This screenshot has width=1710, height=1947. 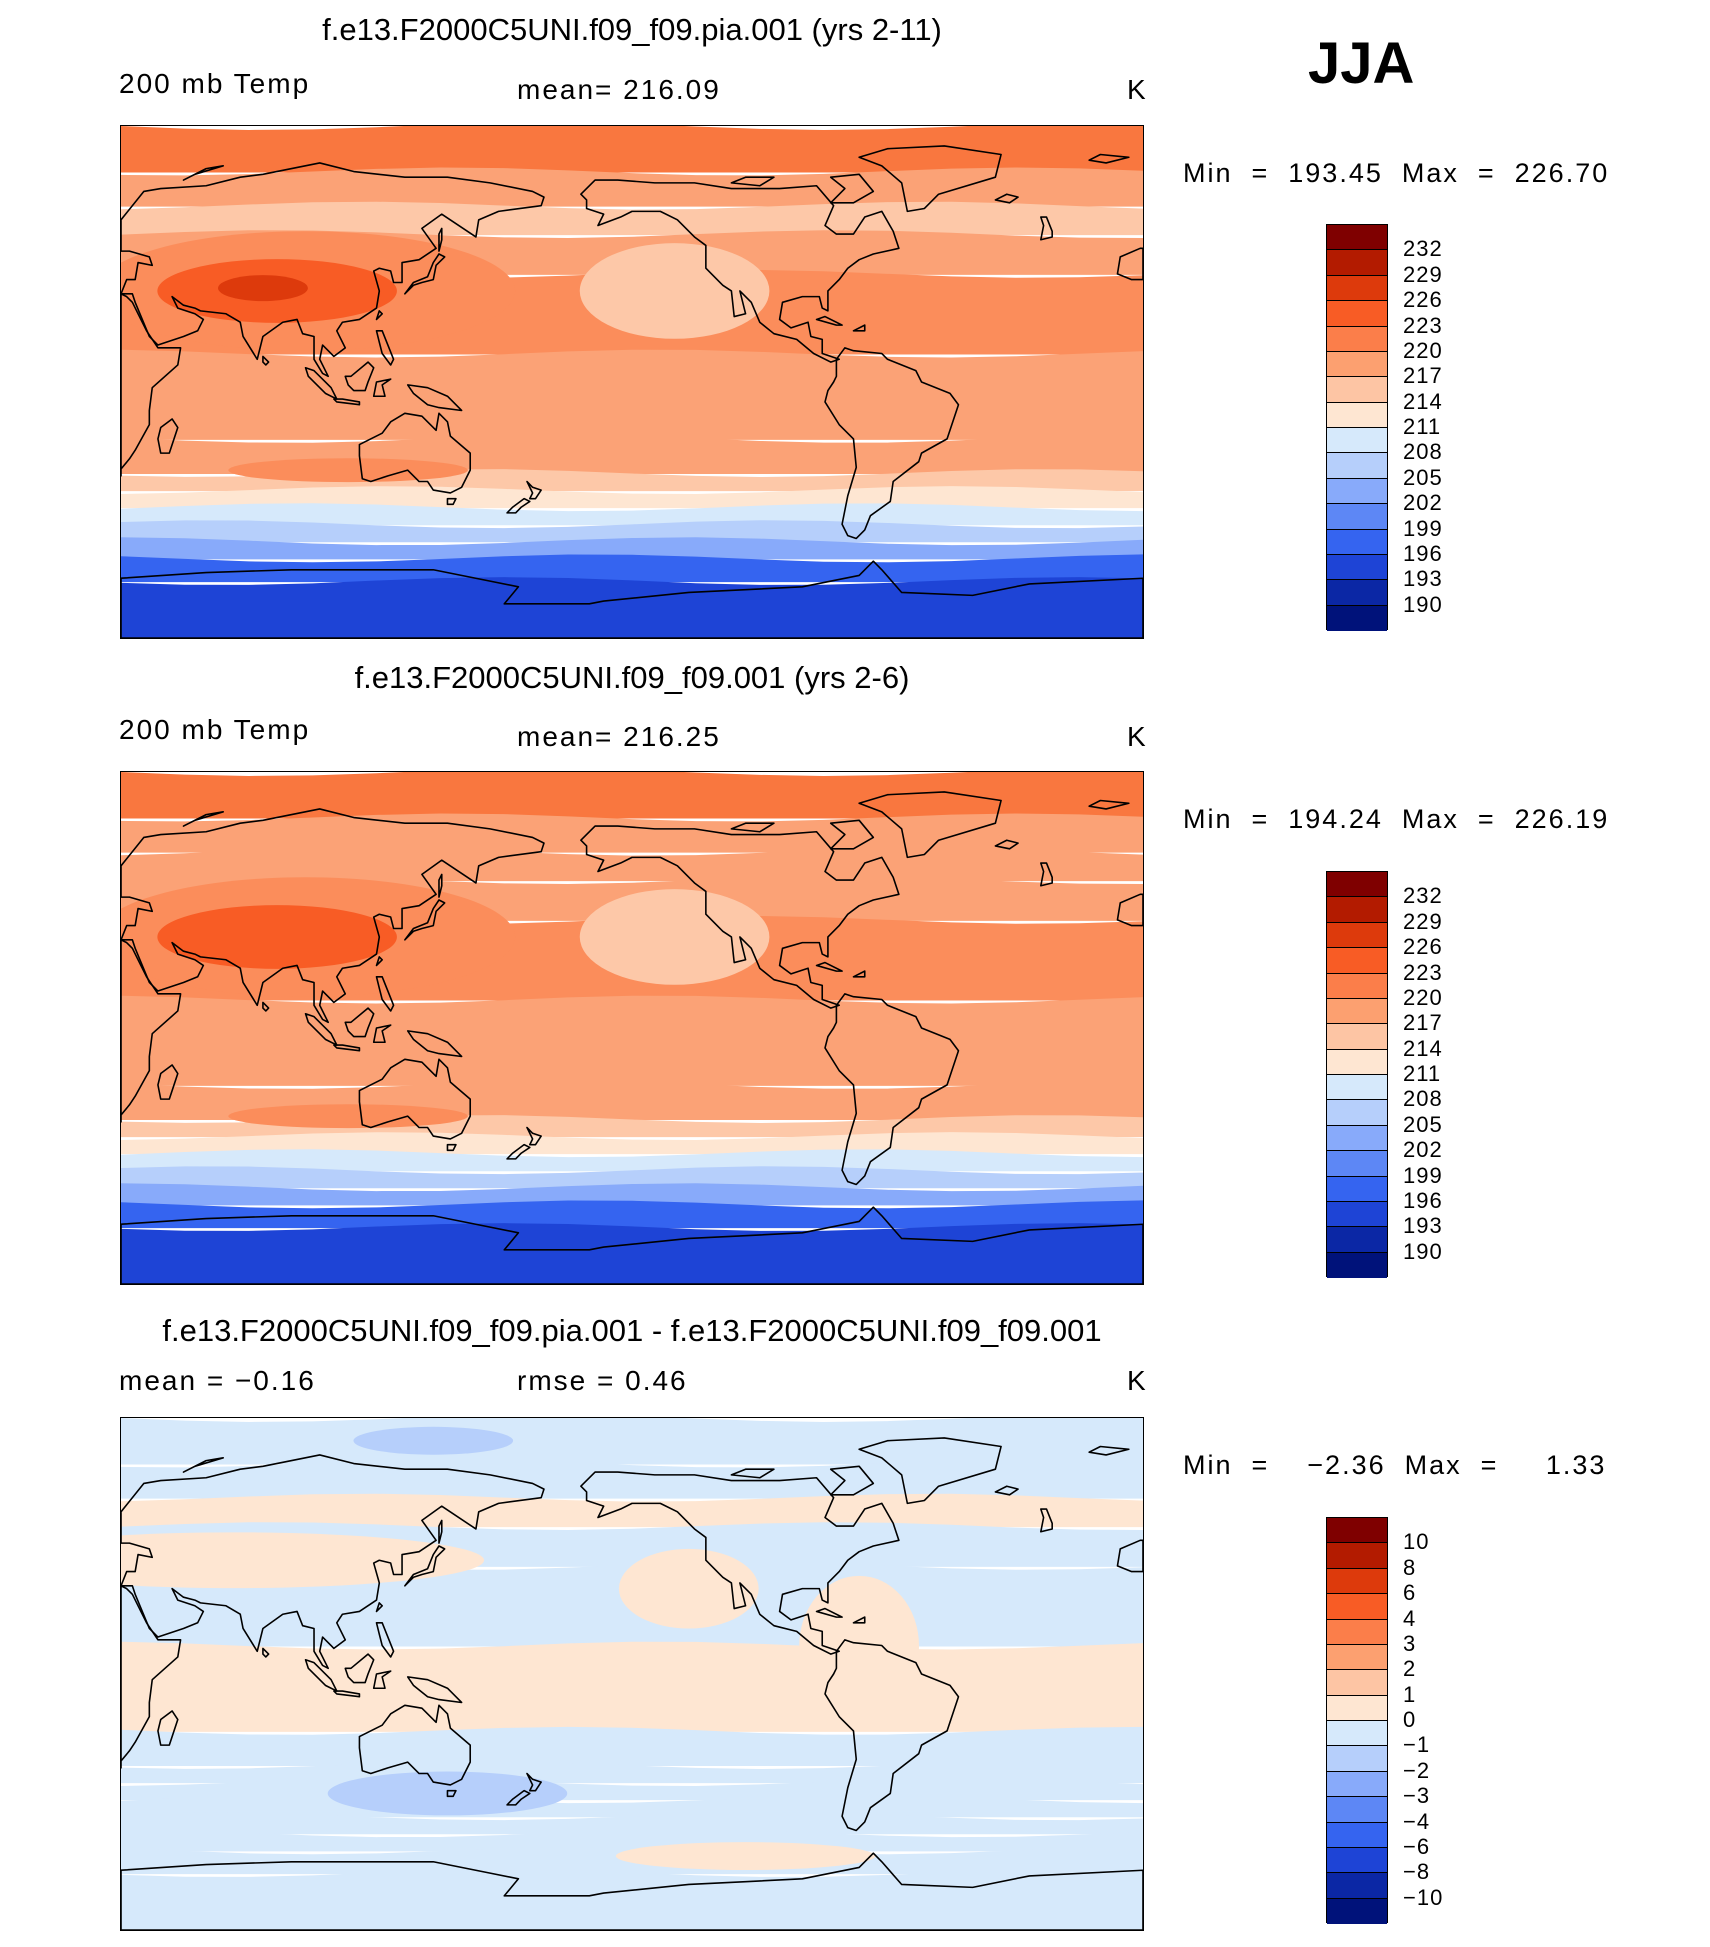 What do you see at coordinates (1137, 1380) in the screenshot?
I see `panel3-unit-label: K` at bounding box center [1137, 1380].